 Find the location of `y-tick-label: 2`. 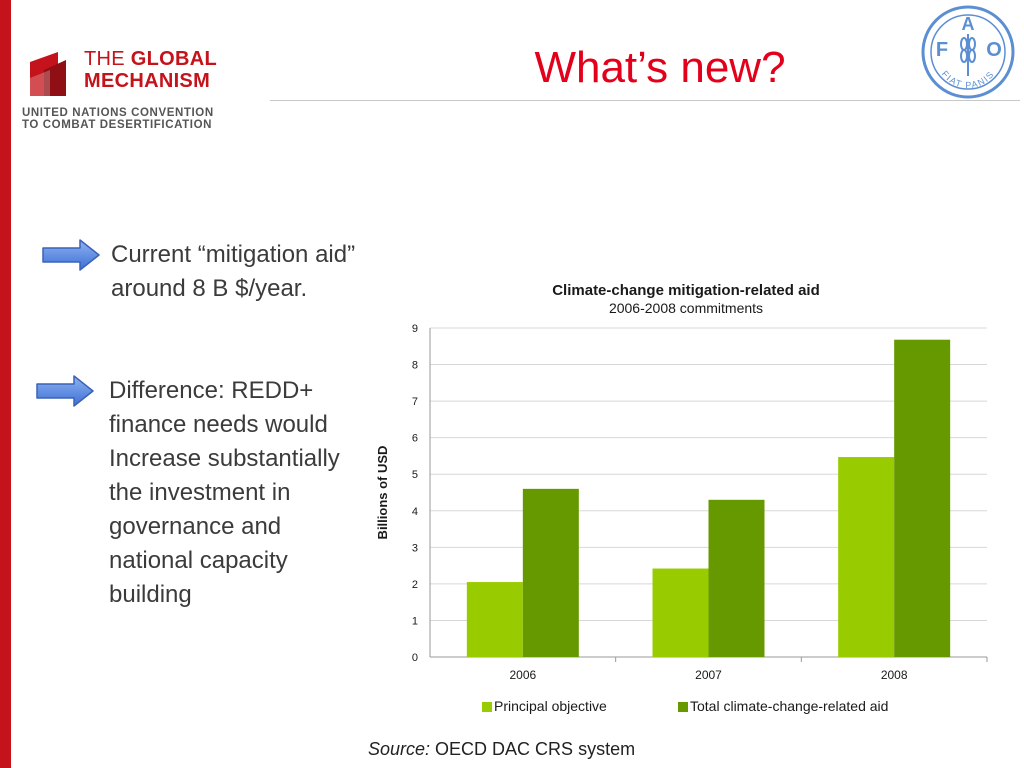

y-tick-label: 2 is located at coordinates (415, 585).